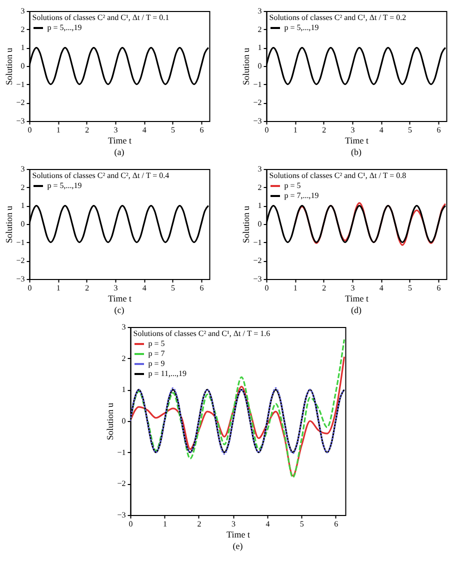 The width and height of the screenshot is (470, 576). I want to click on text: (b), so click(356, 152).